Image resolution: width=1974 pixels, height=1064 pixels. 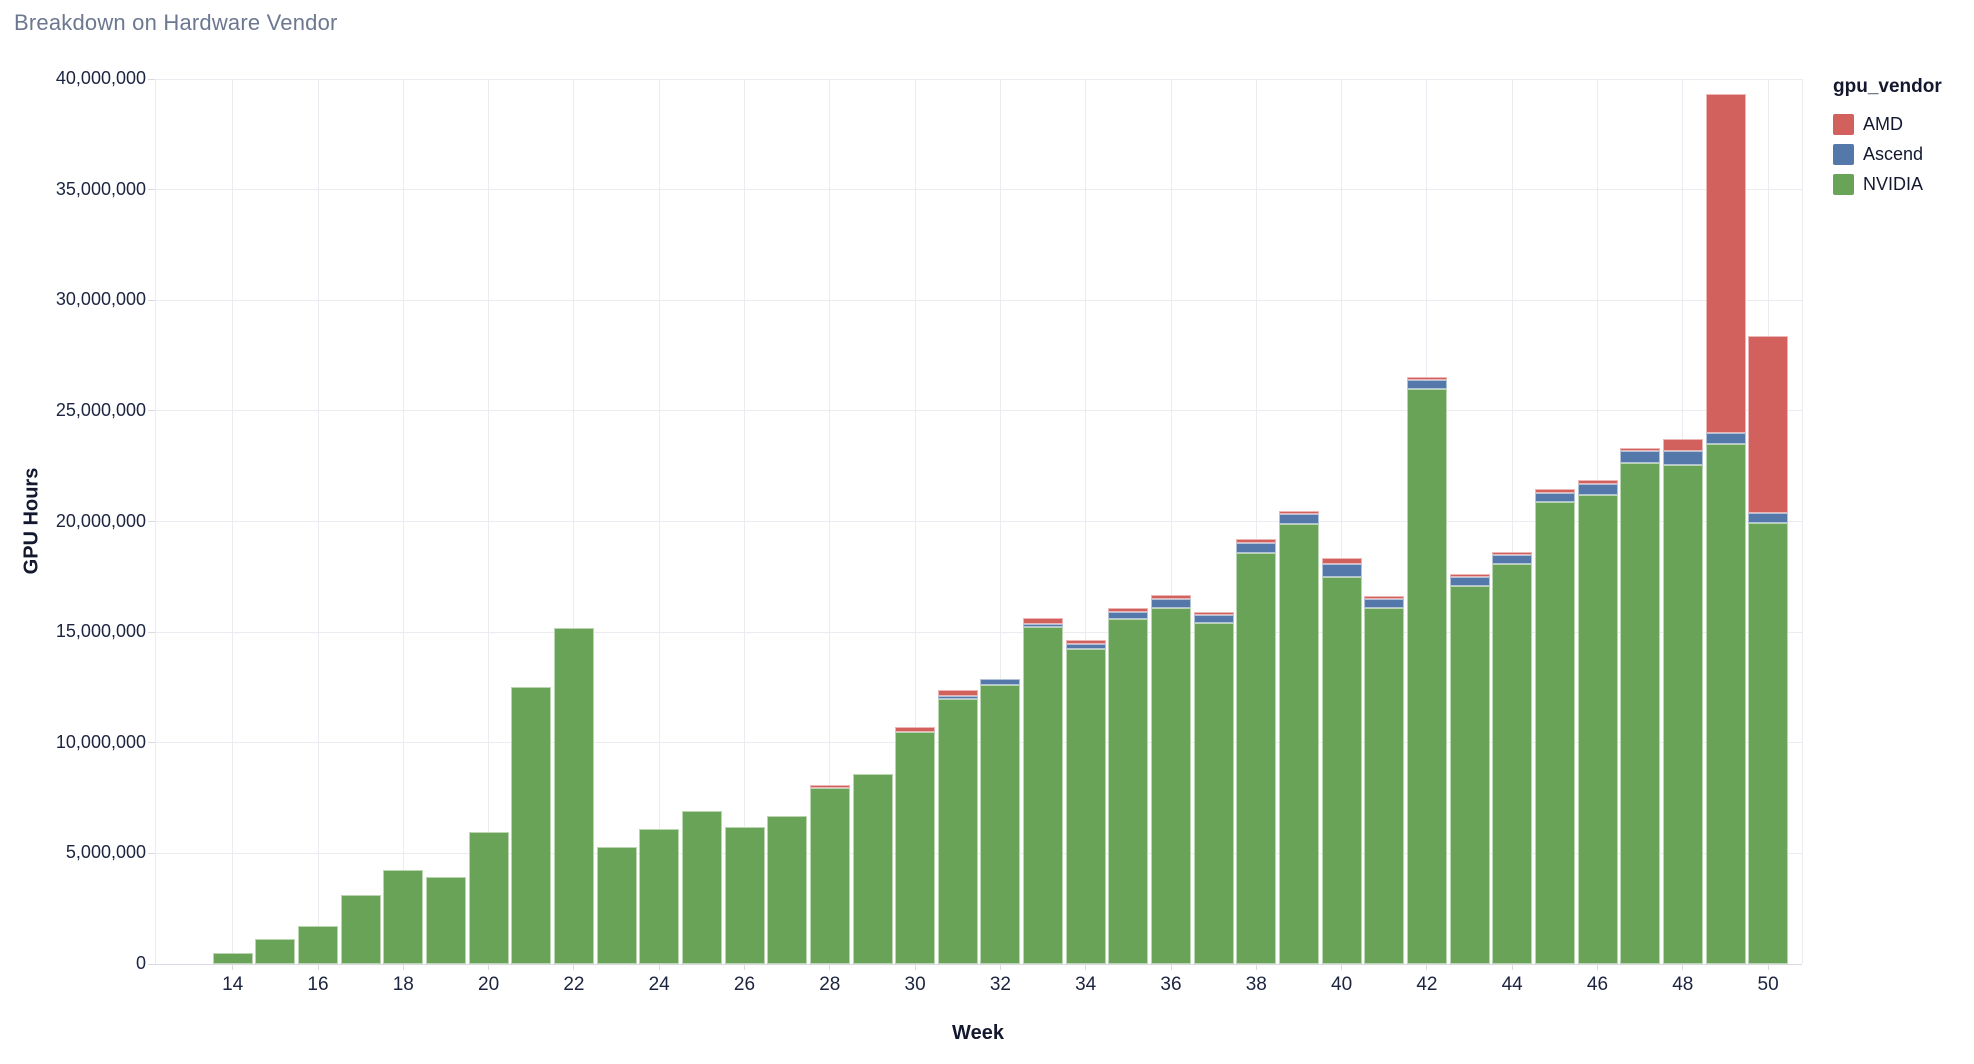 What do you see at coordinates (915, 984) in the screenshot?
I see `x-tick-label: 30` at bounding box center [915, 984].